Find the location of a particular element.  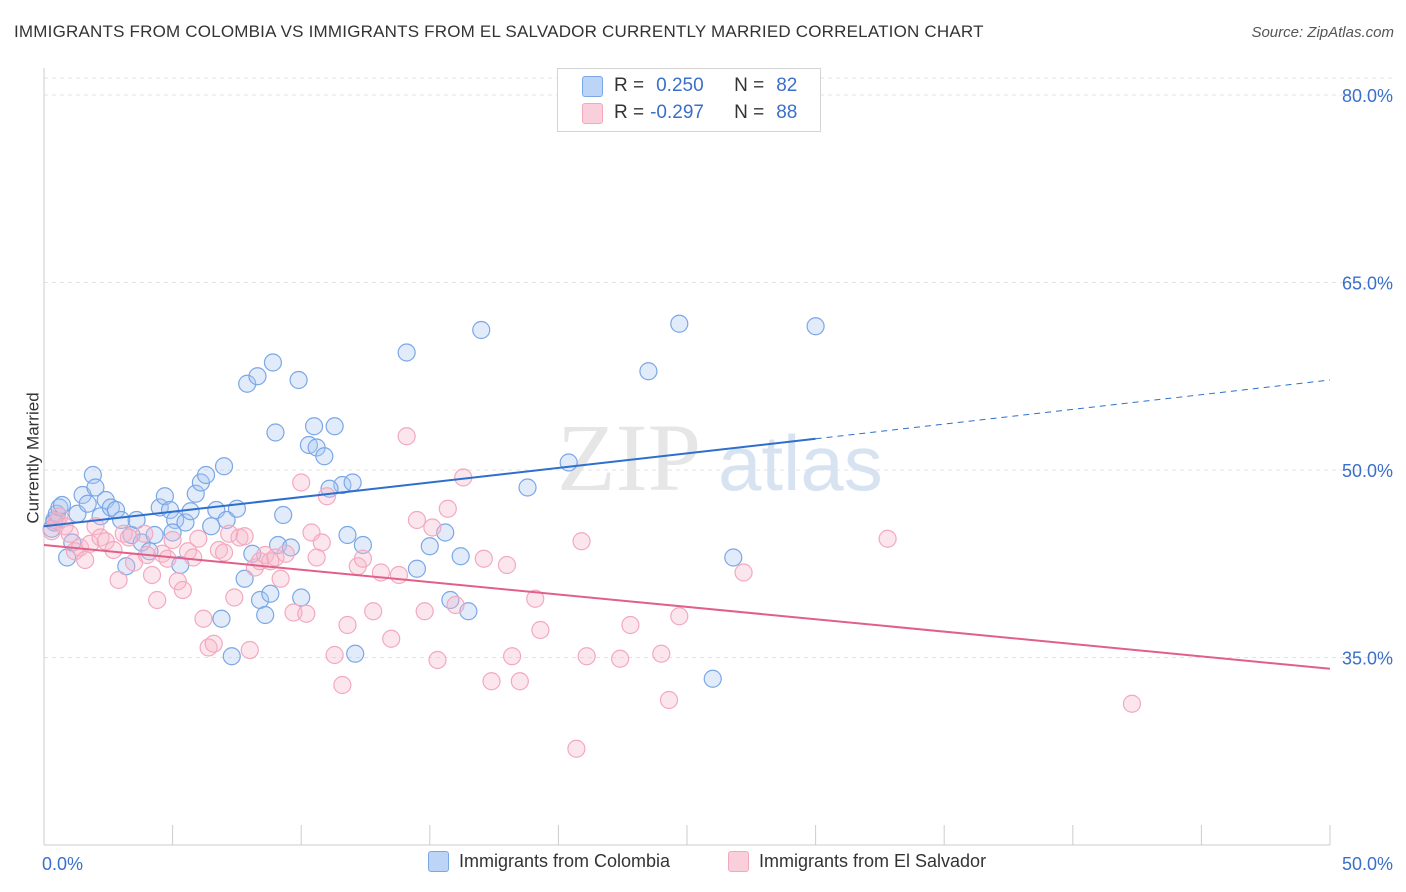

x-tick-label: 50.0% is located at coordinates (1367, 864).